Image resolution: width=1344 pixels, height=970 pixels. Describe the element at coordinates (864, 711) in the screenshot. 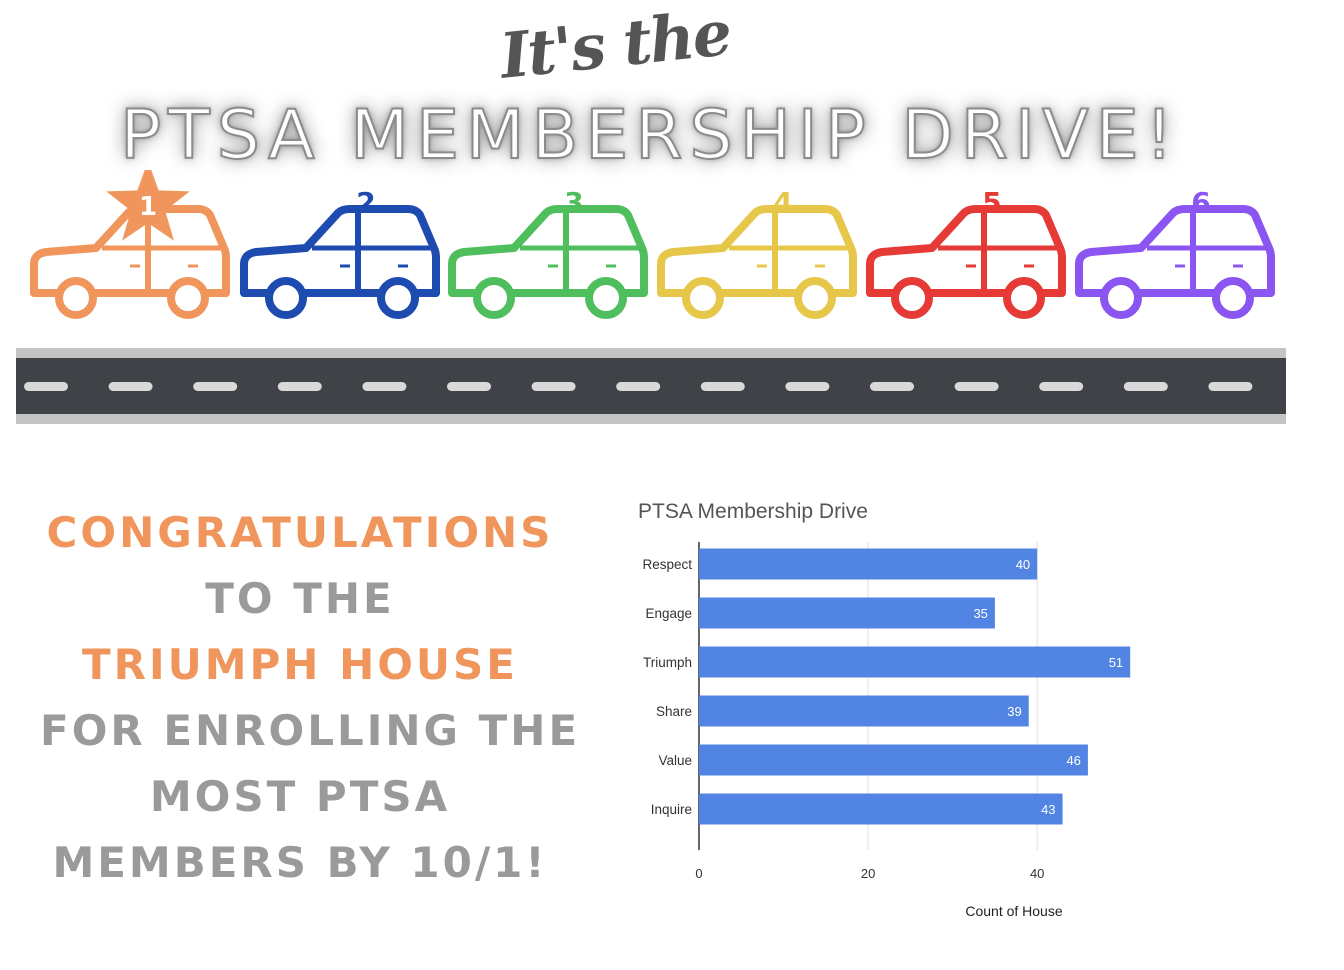

I see `bar-share` at that location.